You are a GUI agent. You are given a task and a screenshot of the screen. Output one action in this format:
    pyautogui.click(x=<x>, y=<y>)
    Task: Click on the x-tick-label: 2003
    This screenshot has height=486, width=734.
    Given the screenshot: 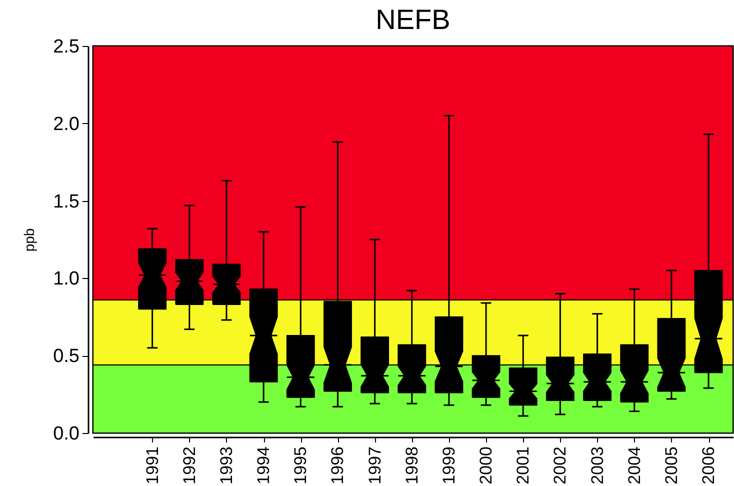 What is the action you would take?
    pyautogui.click(x=597, y=465)
    